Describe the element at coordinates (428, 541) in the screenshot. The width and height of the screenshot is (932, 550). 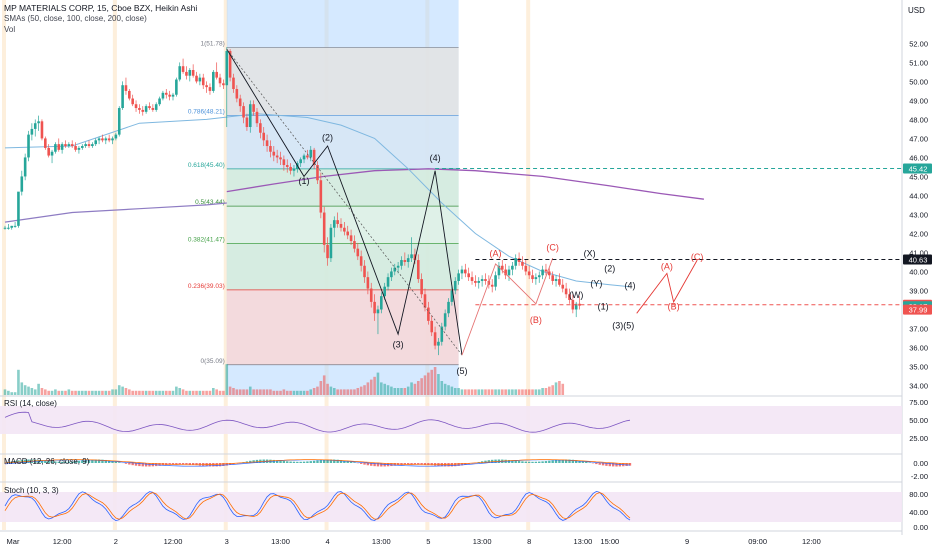
I see `time-tick-8: 5` at that location.